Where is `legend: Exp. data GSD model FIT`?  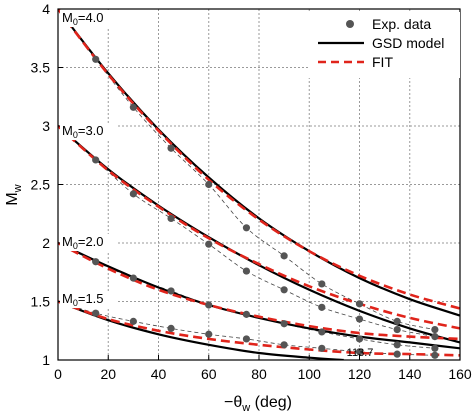 legend: Exp. data GSD model FIT is located at coordinates (384, 45).